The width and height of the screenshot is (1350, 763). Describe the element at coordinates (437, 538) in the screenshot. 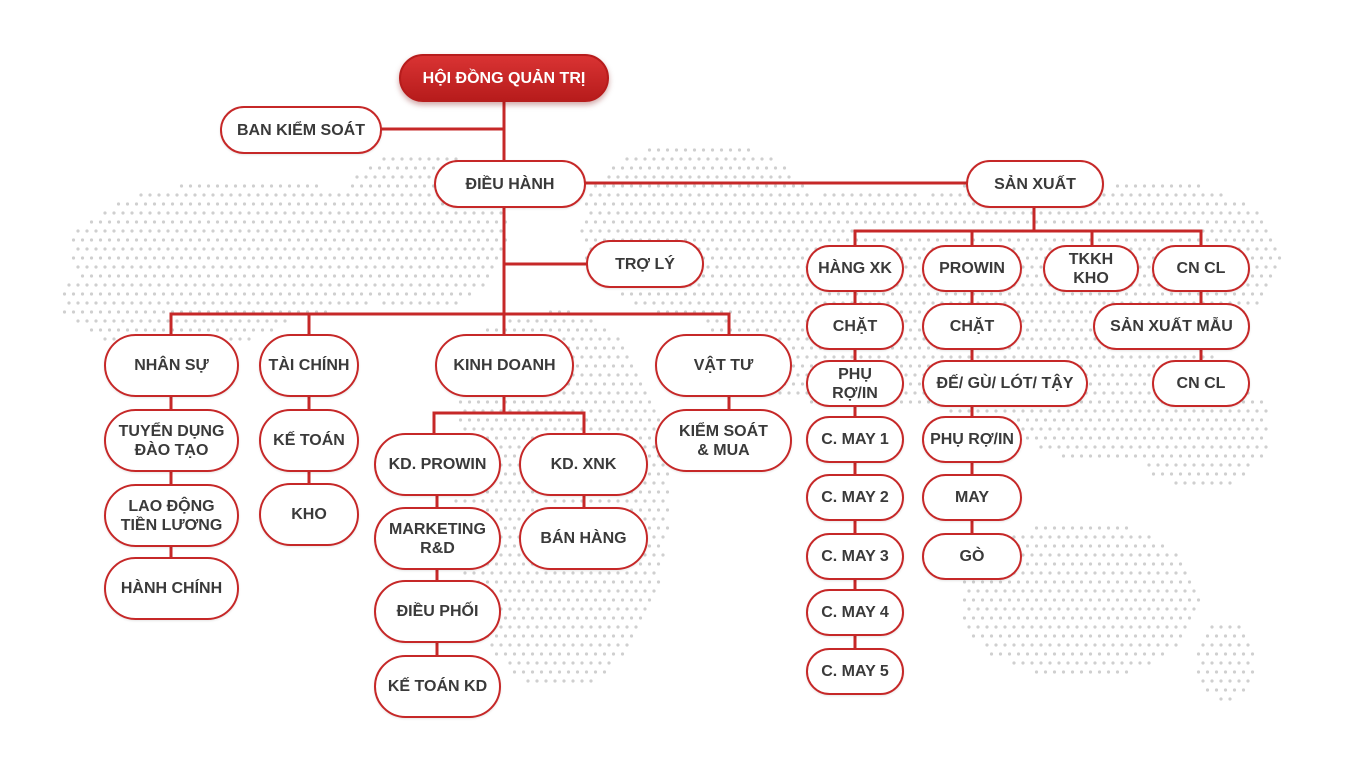

I see `node-marketing-rd: MARKETING R&D` at that location.